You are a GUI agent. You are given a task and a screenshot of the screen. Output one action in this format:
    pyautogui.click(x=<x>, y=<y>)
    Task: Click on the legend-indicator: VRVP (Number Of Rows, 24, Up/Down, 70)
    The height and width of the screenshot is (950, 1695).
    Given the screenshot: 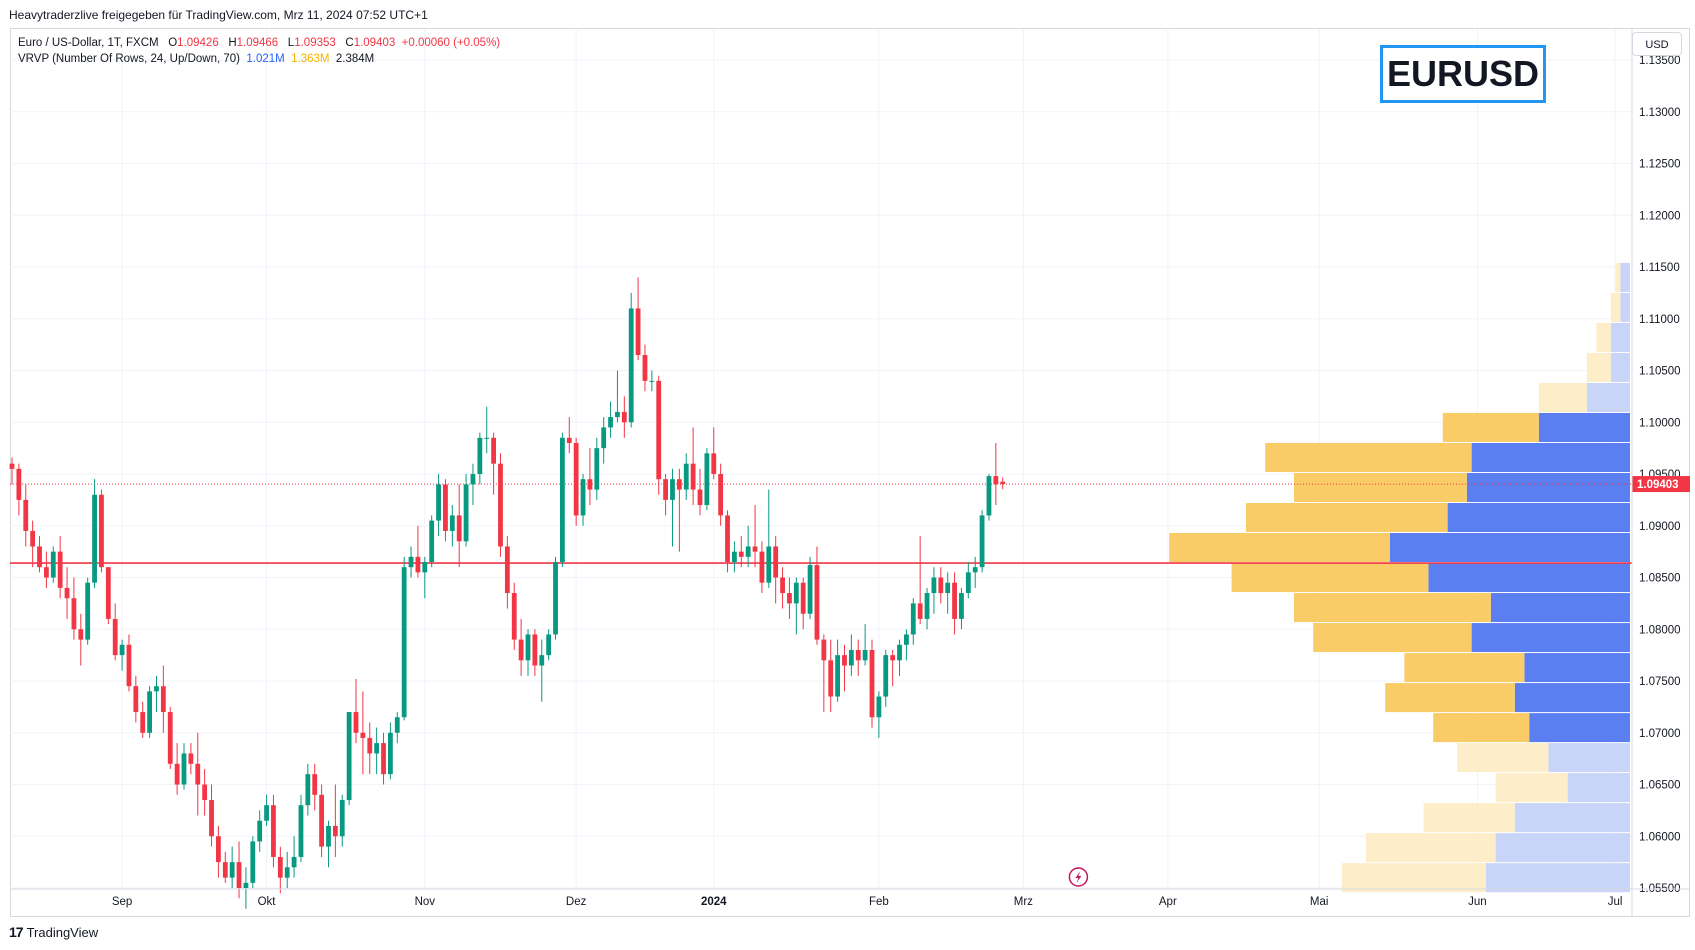 What is the action you would take?
    pyautogui.click(x=129, y=59)
    